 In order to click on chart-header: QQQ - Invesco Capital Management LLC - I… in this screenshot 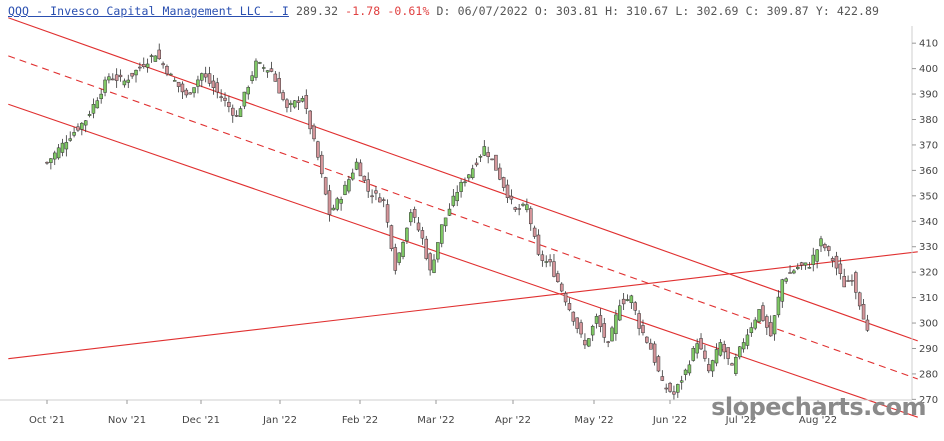, I will do `click(443, 11)`.